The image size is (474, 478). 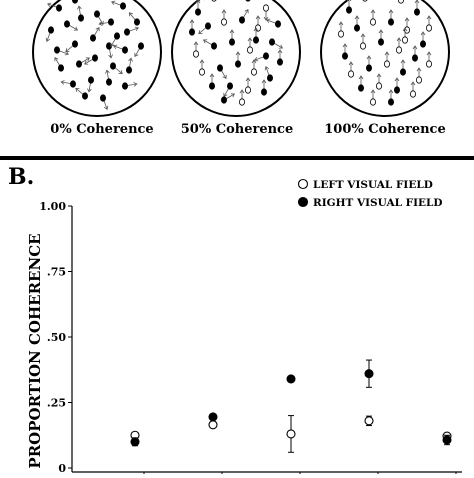 What do you see at coordinates (378, 203) in the screenshot?
I see `legend-label-right: RIGHT VISUAL FIELD` at bounding box center [378, 203].